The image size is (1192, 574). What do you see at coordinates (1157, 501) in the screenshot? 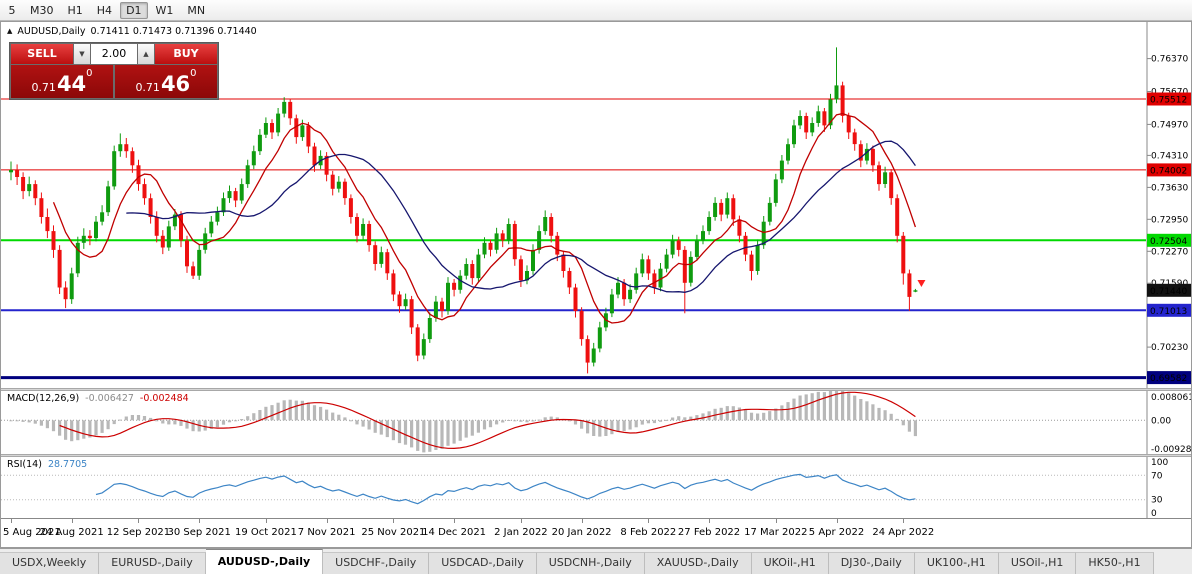
I see `svg-text: 30` at bounding box center [1157, 501].